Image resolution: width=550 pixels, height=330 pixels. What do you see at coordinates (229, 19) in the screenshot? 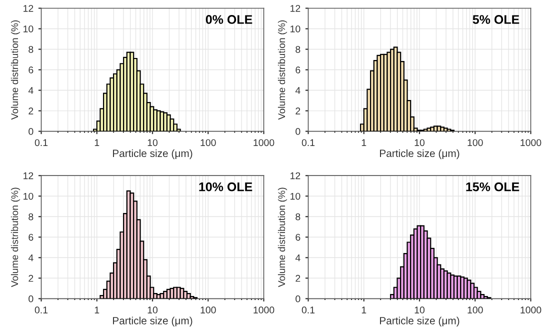
I see `chart-title: 0% OLE` at bounding box center [229, 19].